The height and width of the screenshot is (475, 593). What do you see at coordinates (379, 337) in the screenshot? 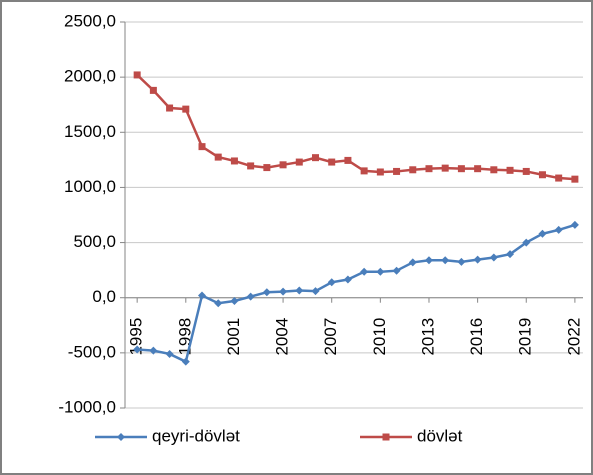
I see `x-tick-label: 2010` at bounding box center [379, 337].